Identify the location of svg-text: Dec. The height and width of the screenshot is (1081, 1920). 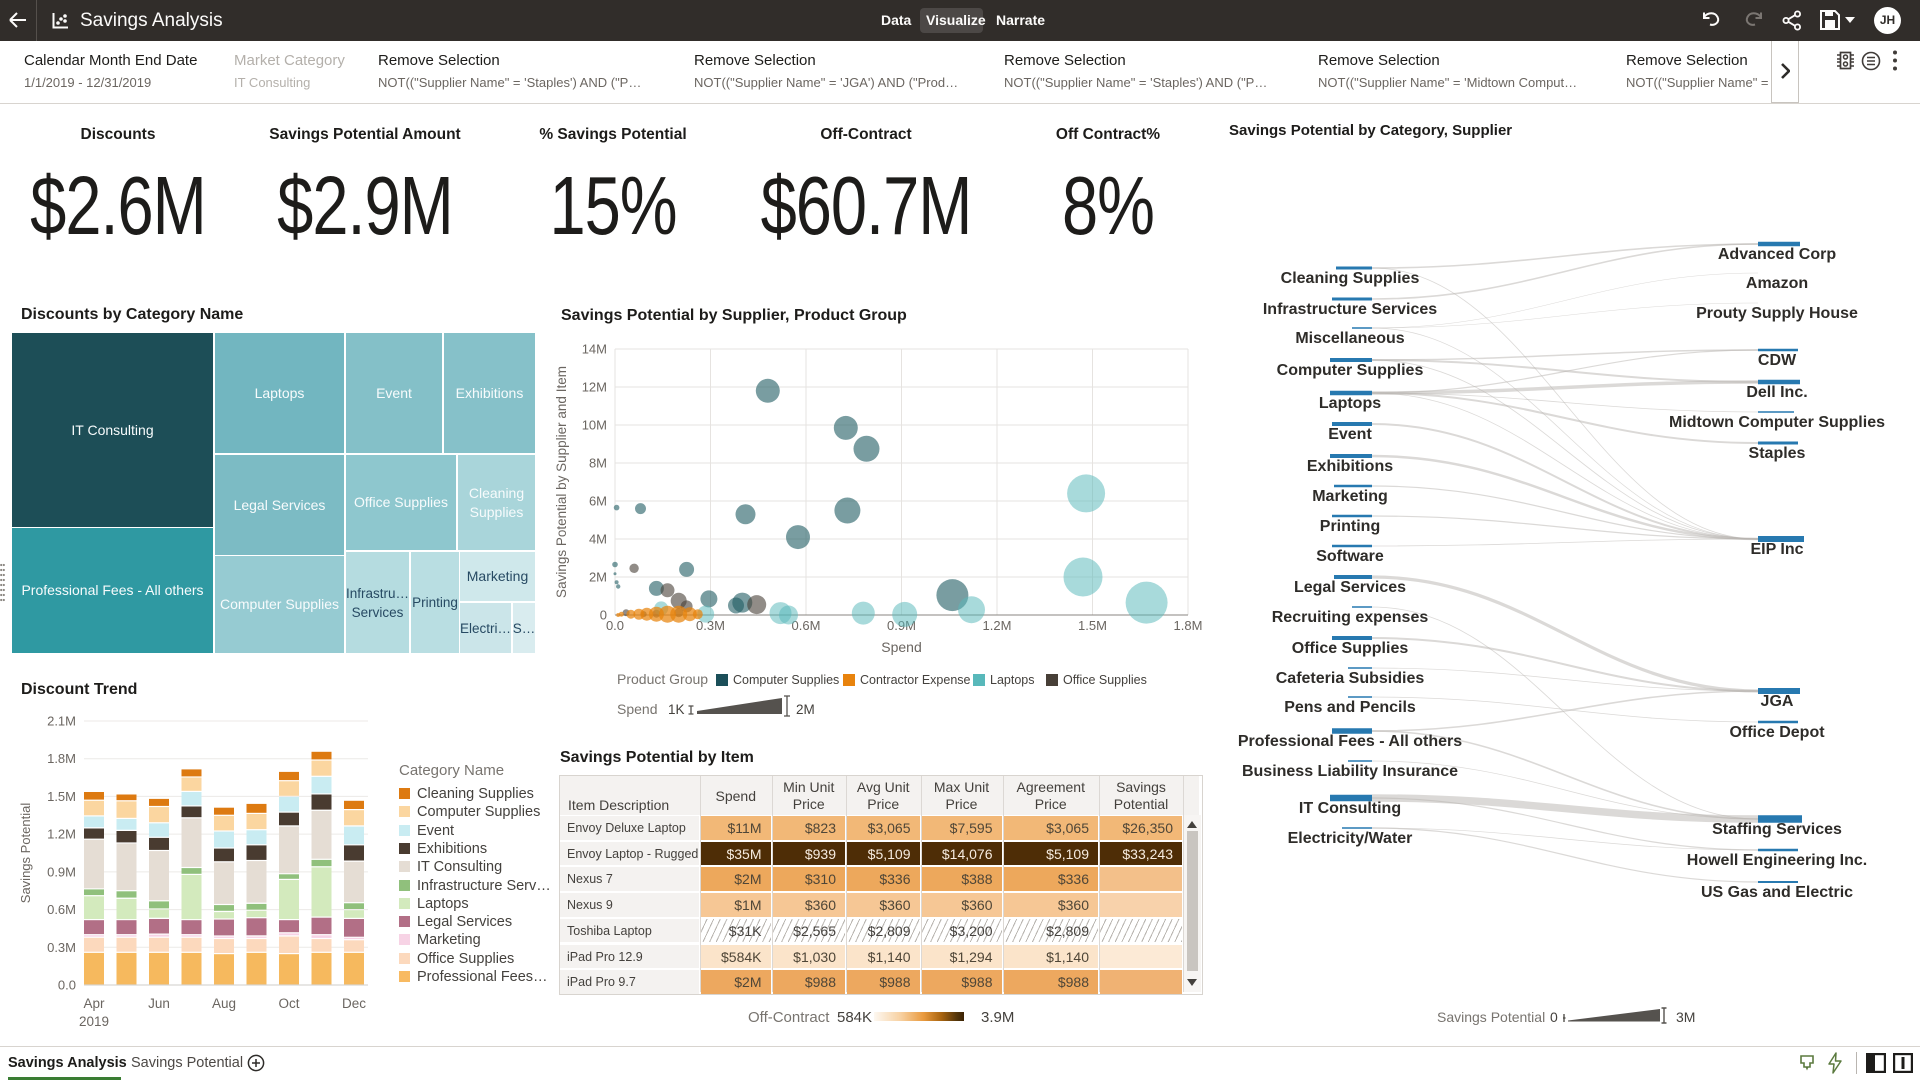
(354, 1003).